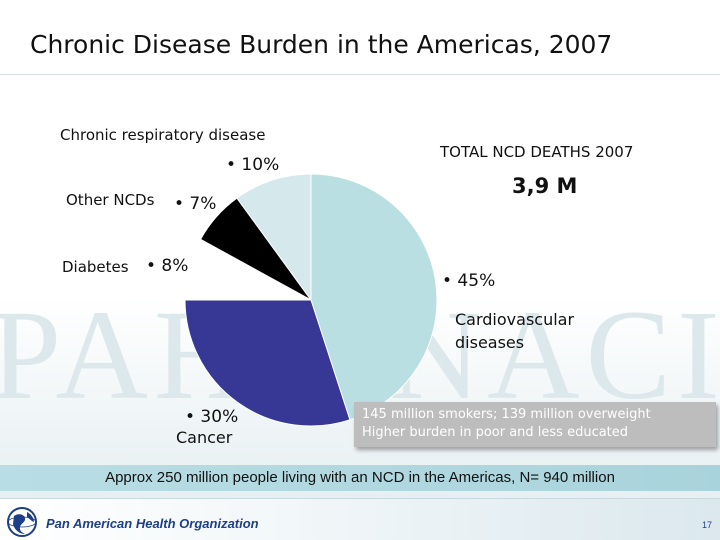 This screenshot has height=540, width=720. I want to click on label-other-ncds-pct: • 7%, so click(195, 204).